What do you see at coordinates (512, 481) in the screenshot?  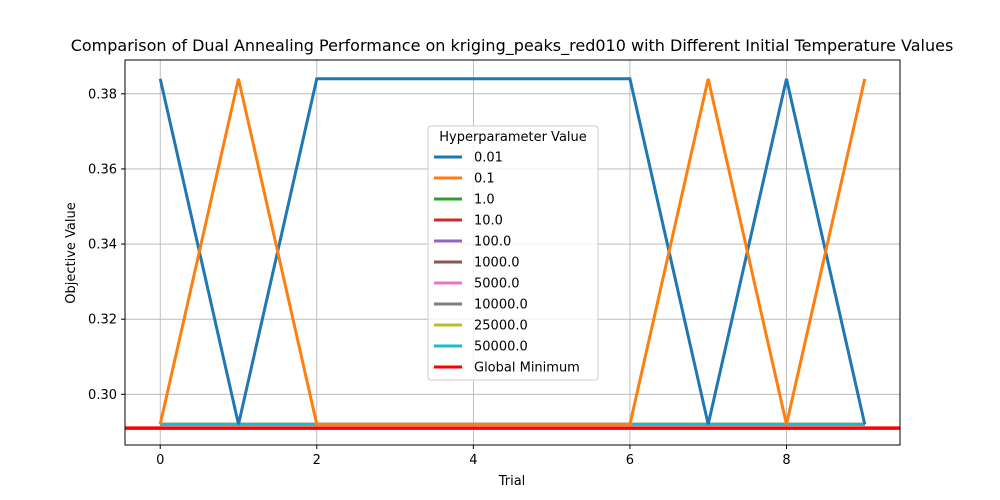 I see `x-axis-label: Trial` at bounding box center [512, 481].